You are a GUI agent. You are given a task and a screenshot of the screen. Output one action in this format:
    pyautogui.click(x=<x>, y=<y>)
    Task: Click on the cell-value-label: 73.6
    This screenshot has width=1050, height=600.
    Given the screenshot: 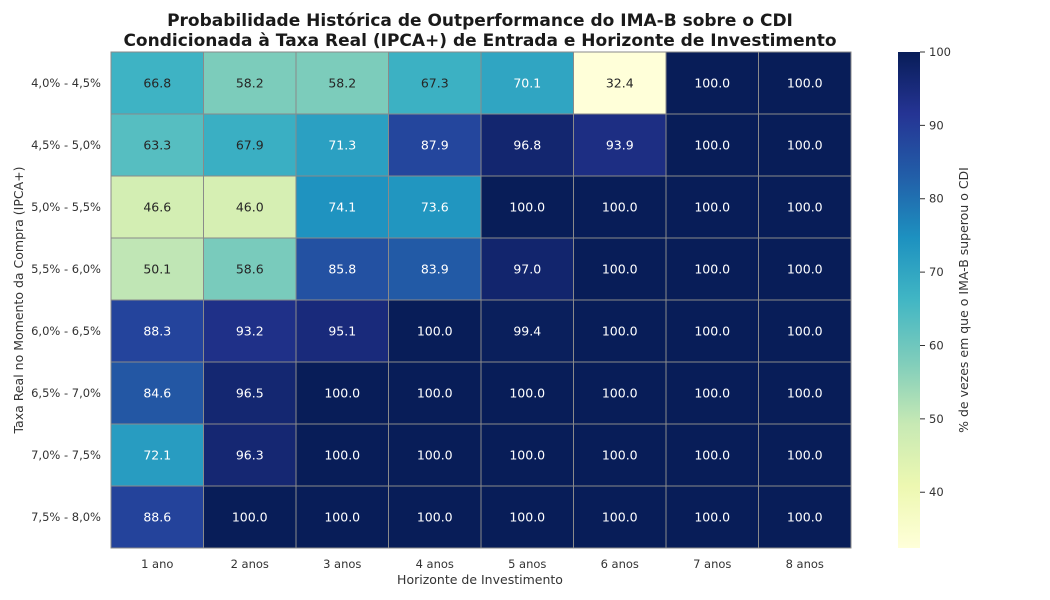 What is the action you would take?
    pyautogui.click(x=435, y=207)
    